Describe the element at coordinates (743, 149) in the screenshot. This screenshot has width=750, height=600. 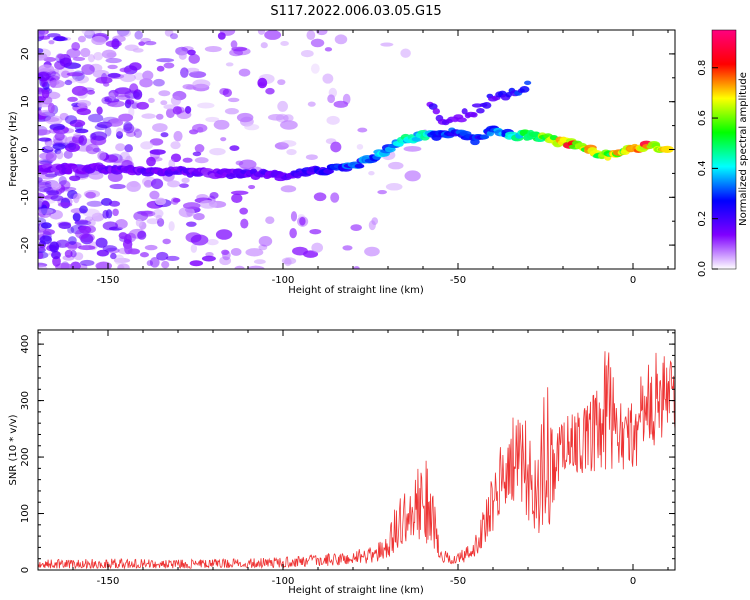
I see `colorbar-label: Normalized spectral amplitude` at that location.